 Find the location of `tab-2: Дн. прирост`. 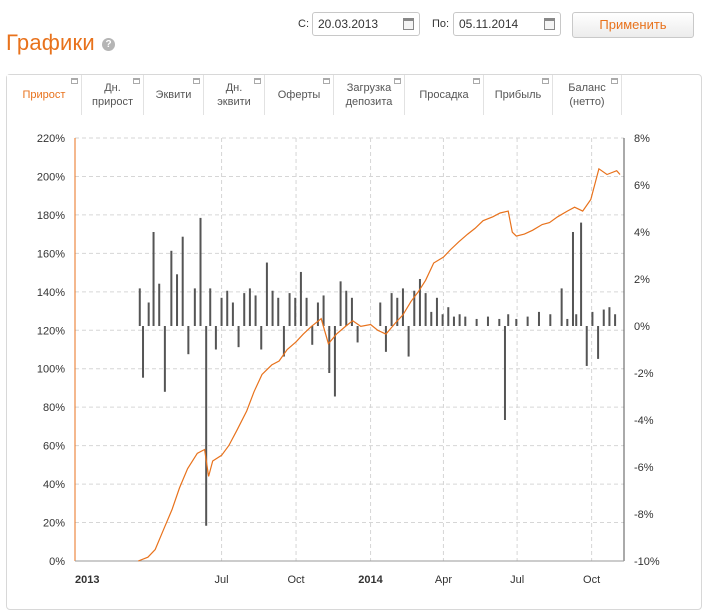

tab-2: Дн. прирост is located at coordinates (113, 95).